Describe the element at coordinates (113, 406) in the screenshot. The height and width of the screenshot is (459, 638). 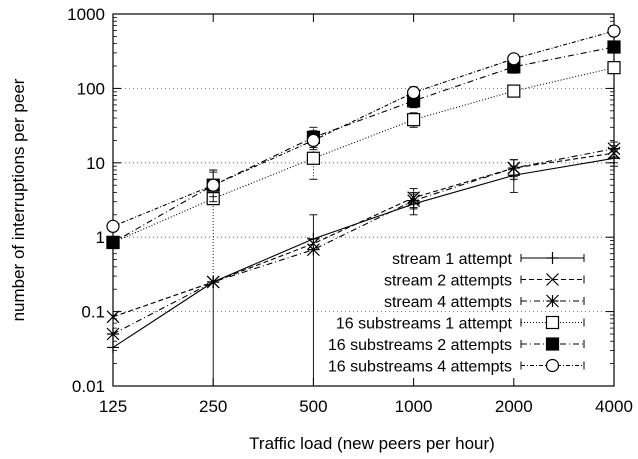
I see `x-tick-label: 125` at that location.